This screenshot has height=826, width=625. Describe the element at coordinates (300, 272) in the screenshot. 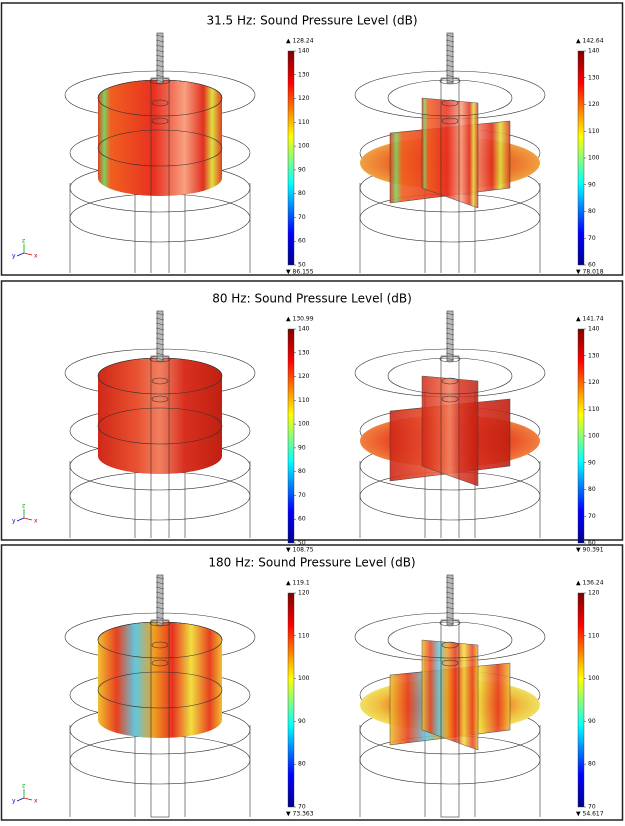

I see `colorbar-min: ▼ 86.155` at that location.